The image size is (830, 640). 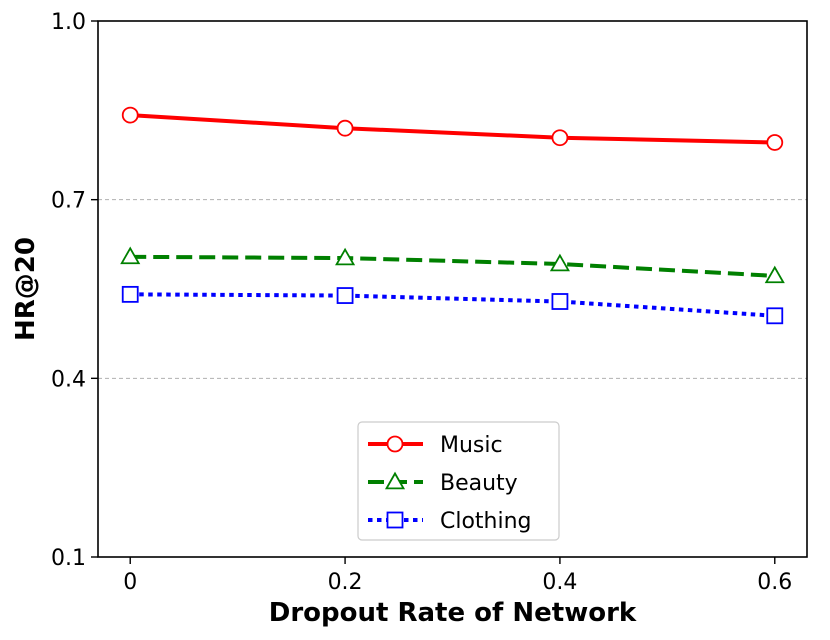 I want to click on legend-label-music: Music, so click(x=471, y=445).